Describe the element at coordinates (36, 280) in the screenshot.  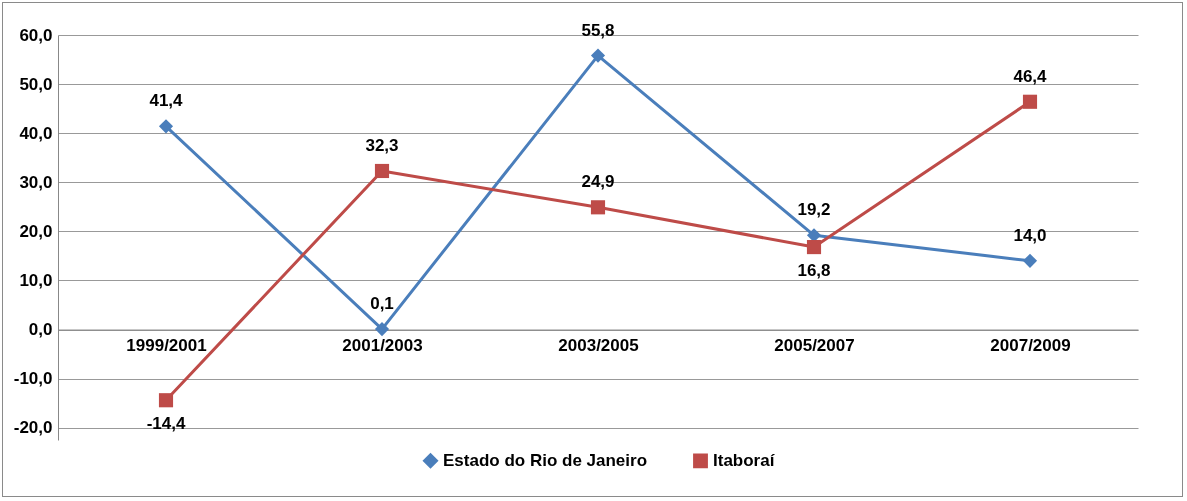
I see `y-tick-label: 10,0` at that location.